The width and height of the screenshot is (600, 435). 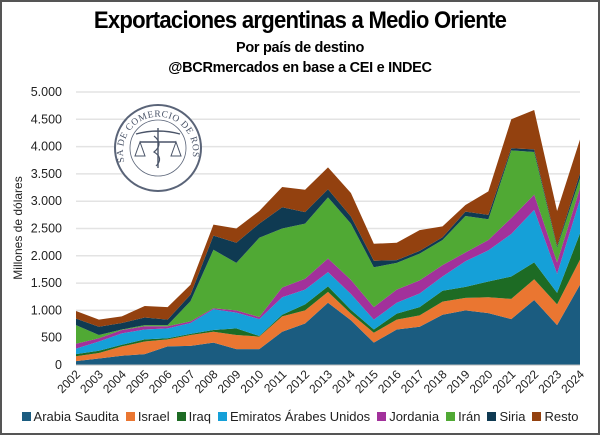 I want to click on y-tick-label: 3.000, so click(x=46, y=201).